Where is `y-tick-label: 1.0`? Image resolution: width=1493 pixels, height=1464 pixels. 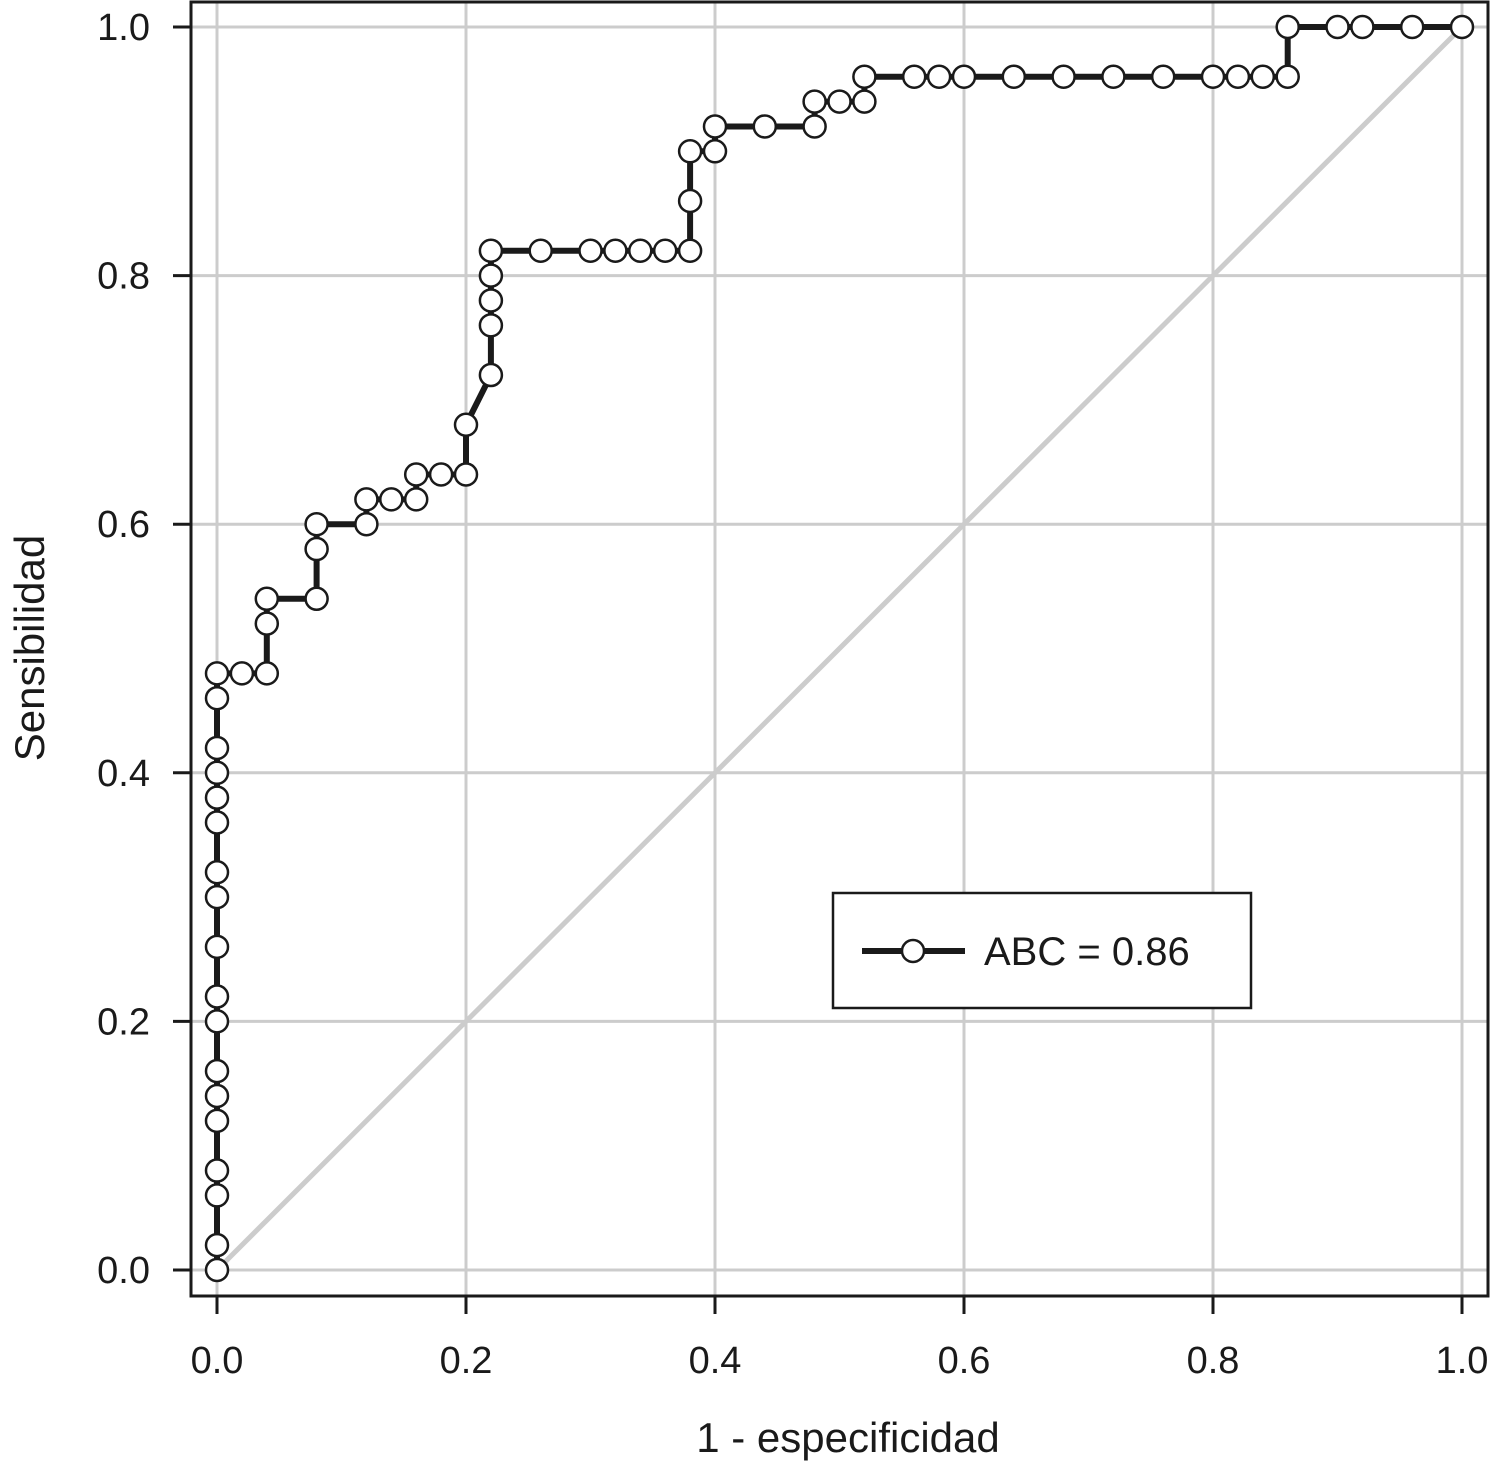 y-tick-label: 1.0 is located at coordinates (123, 28).